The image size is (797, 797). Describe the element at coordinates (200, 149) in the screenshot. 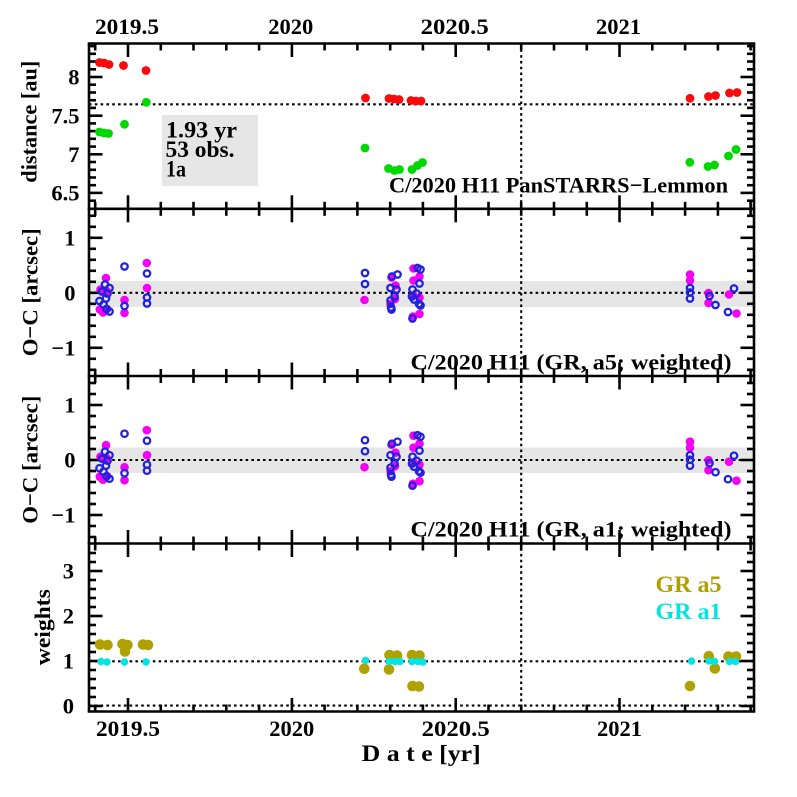

I see `svg-text: 53 obs.` at that location.